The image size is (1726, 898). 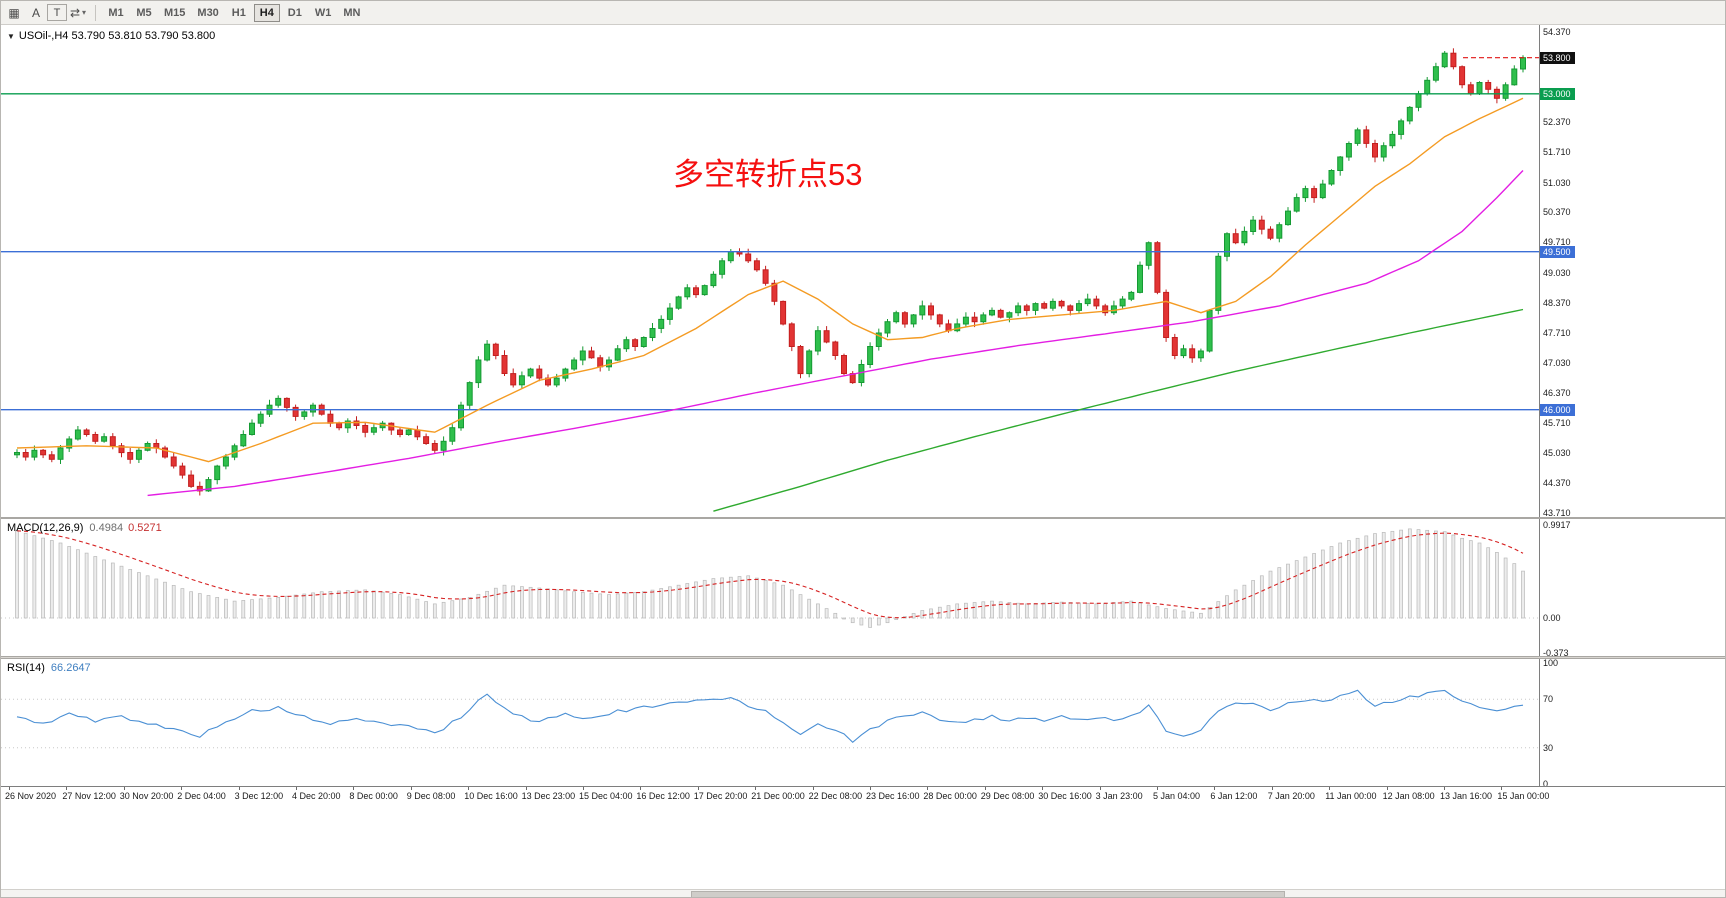 I want to click on timeframe-button-h4: H4, so click(x=266, y=12).